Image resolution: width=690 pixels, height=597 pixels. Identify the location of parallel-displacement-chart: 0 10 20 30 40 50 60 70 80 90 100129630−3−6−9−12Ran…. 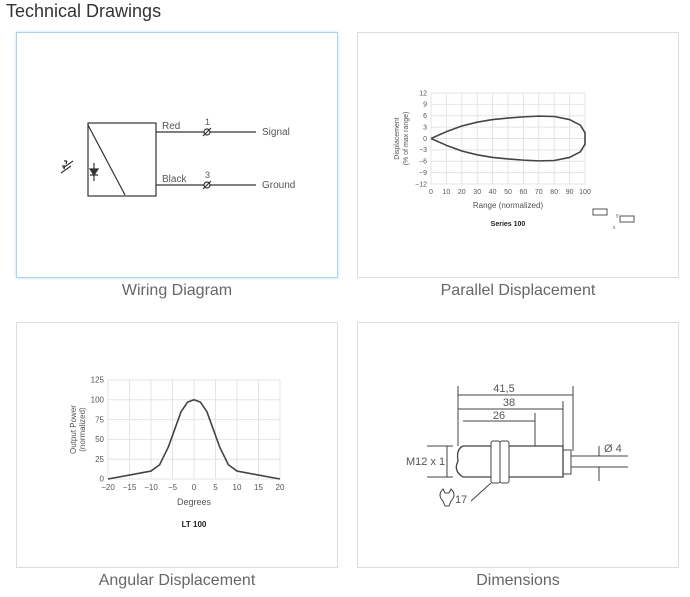
(514, 160).